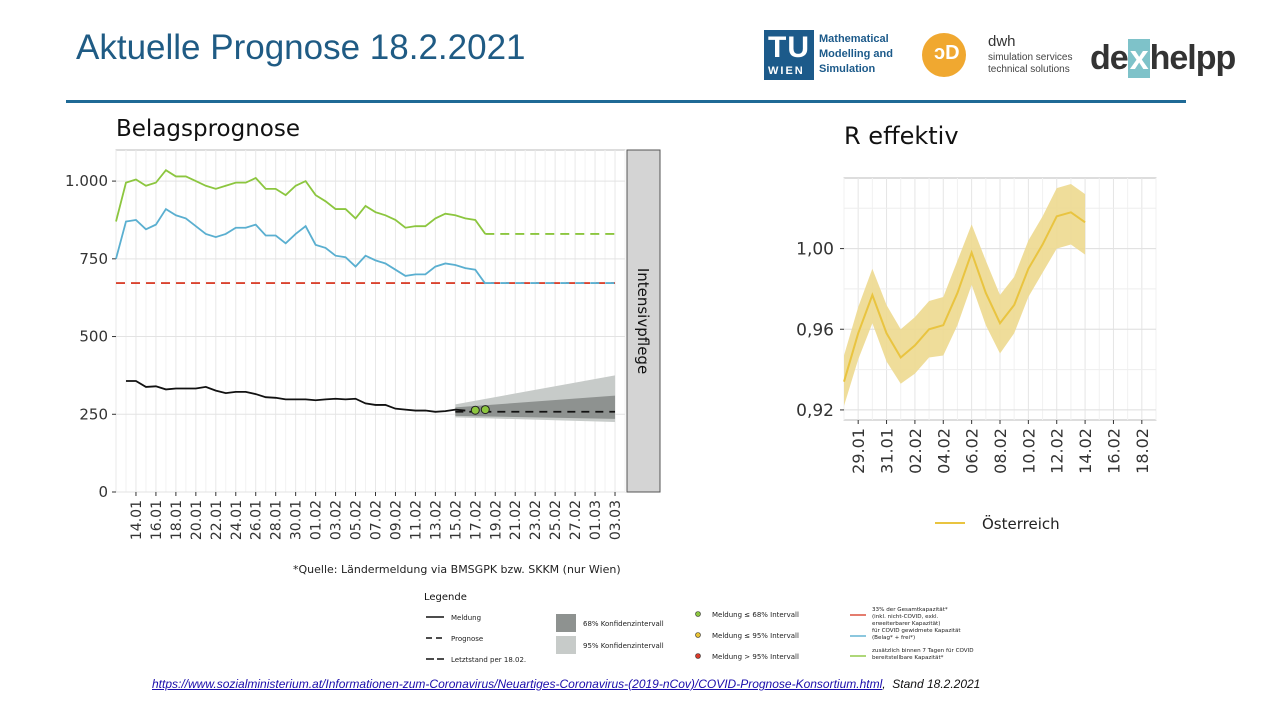 This screenshot has width=1280, height=720. What do you see at coordinates (905, 617) in the screenshot?
I see `legend-capacity-label: (inkl. nicht-COVID, exkl.` at bounding box center [905, 617].